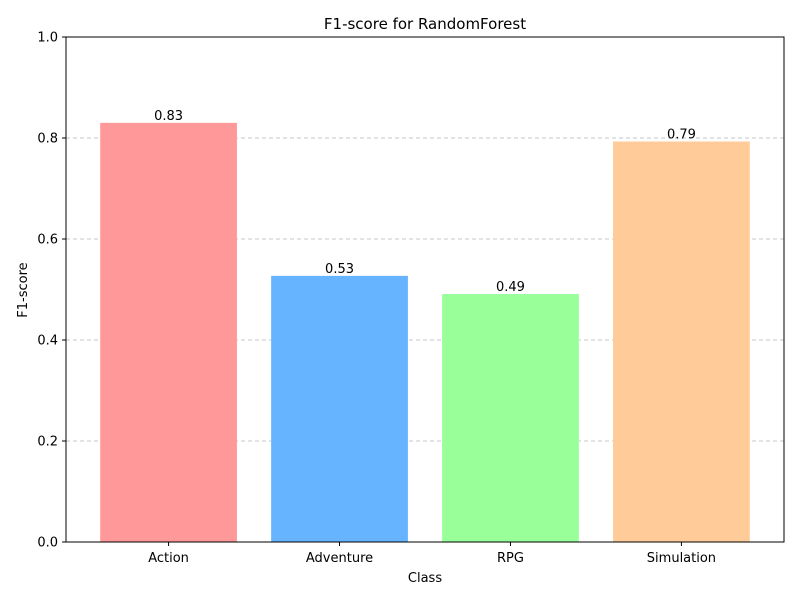 This screenshot has width=800, height=600. Describe the element at coordinates (51, 291) in the screenshot. I see `y-axis-ticks: 0.0 0.2 0.4 0.6 0.8 1.0` at that location.